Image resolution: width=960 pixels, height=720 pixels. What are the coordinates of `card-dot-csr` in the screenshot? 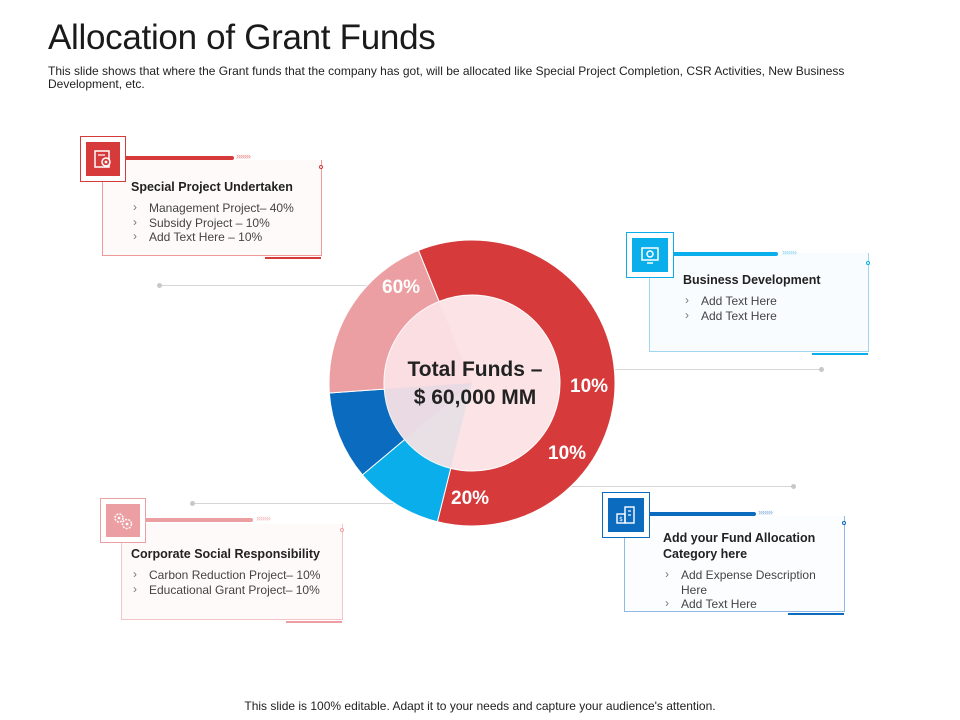 It's located at (342, 530).